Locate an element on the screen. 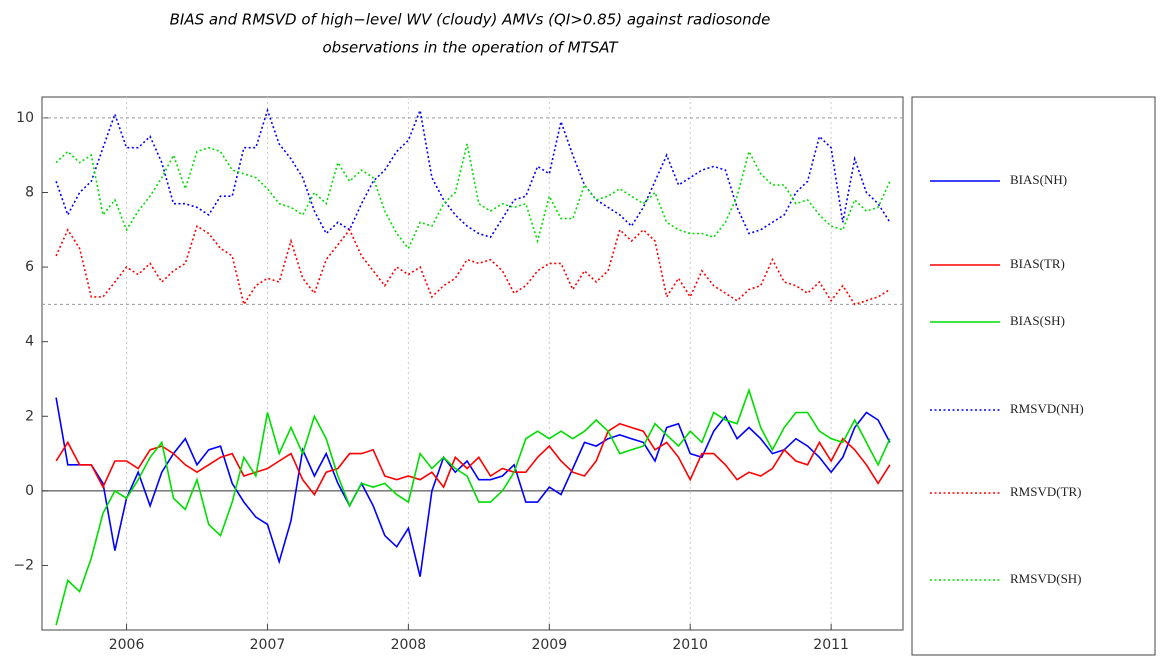 This screenshot has width=1162, height=661. x-tick-label: 2008 is located at coordinates (409, 645).